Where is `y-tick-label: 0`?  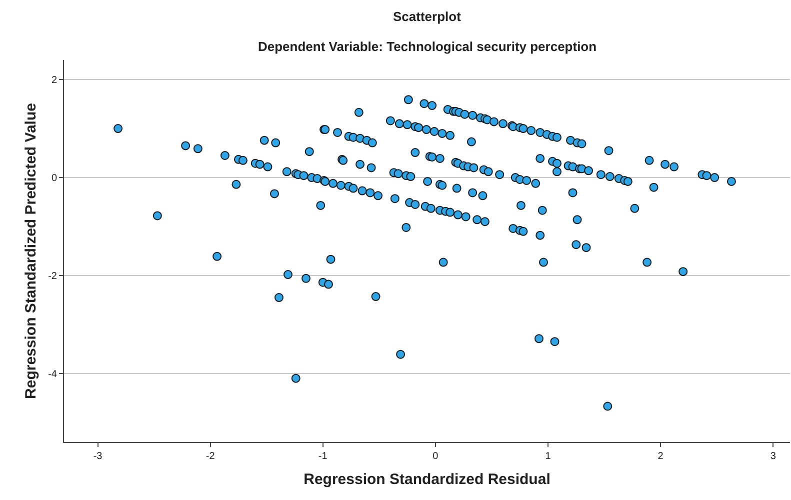
y-tick-label: 0 is located at coordinates (54, 178).